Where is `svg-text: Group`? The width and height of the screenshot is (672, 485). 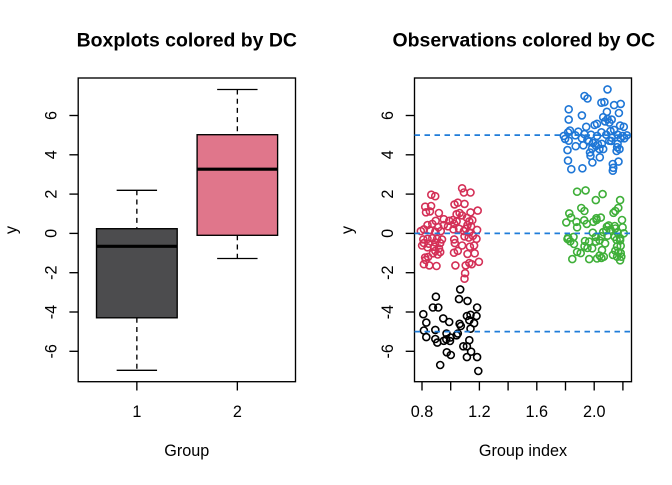
svg-text: Group is located at coordinates (186, 451).